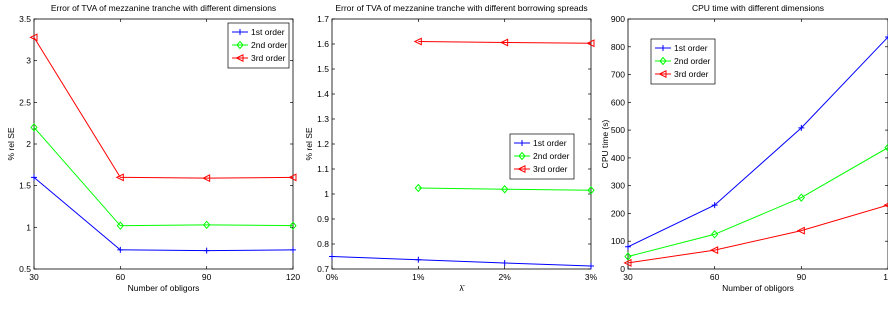  Describe the element at coordinates (618, 130) in the screenshot. I see `y-tick-label: 500` at that location.